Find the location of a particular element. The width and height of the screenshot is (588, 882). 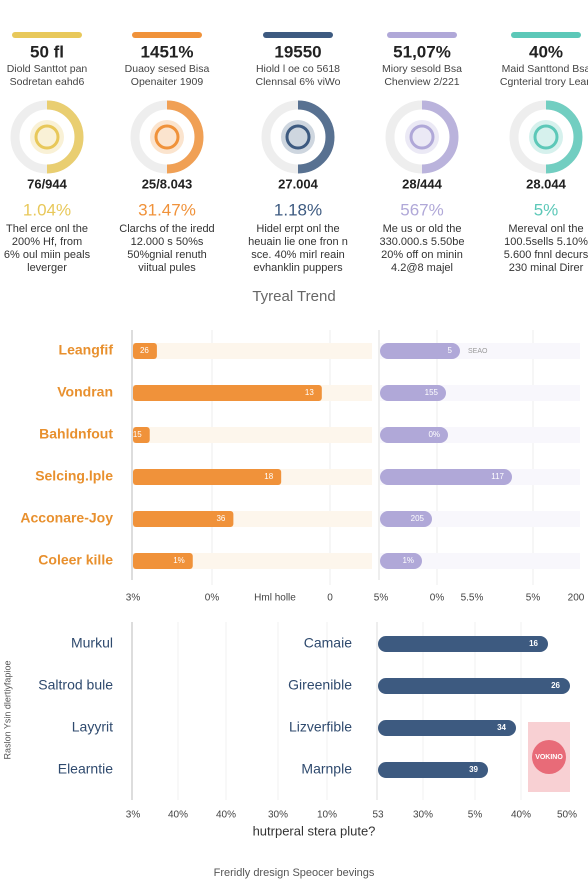

kpi-description: 4.2@8 majel is located at coordinates (422, 268).